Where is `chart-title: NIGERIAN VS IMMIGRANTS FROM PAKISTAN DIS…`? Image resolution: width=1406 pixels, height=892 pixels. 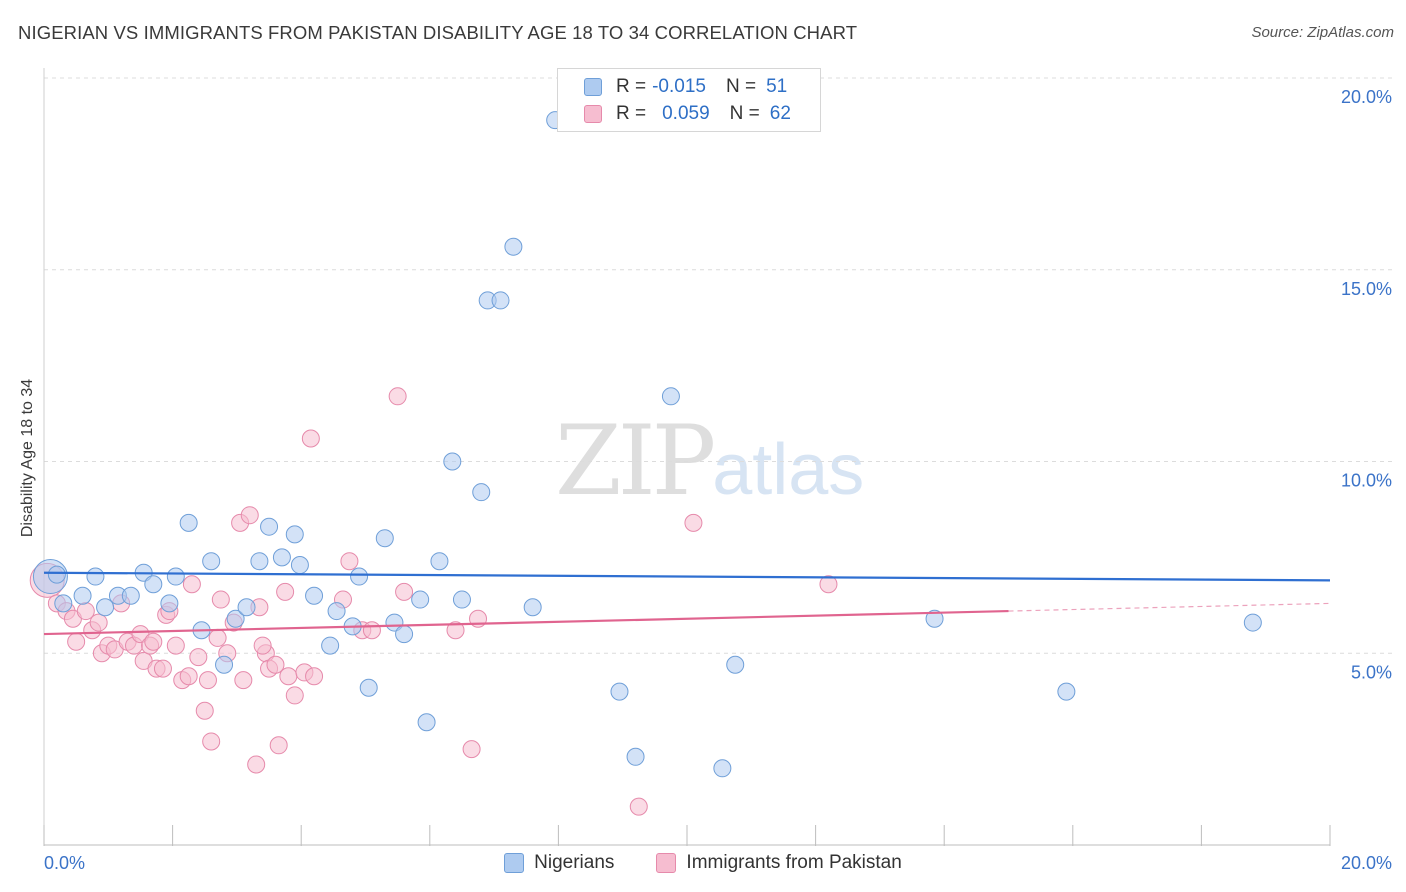 chart-title: NIGERIAN VS IMMIGRANTS FROM PAKISTAN DIS… is located at coordinates (438, 32).